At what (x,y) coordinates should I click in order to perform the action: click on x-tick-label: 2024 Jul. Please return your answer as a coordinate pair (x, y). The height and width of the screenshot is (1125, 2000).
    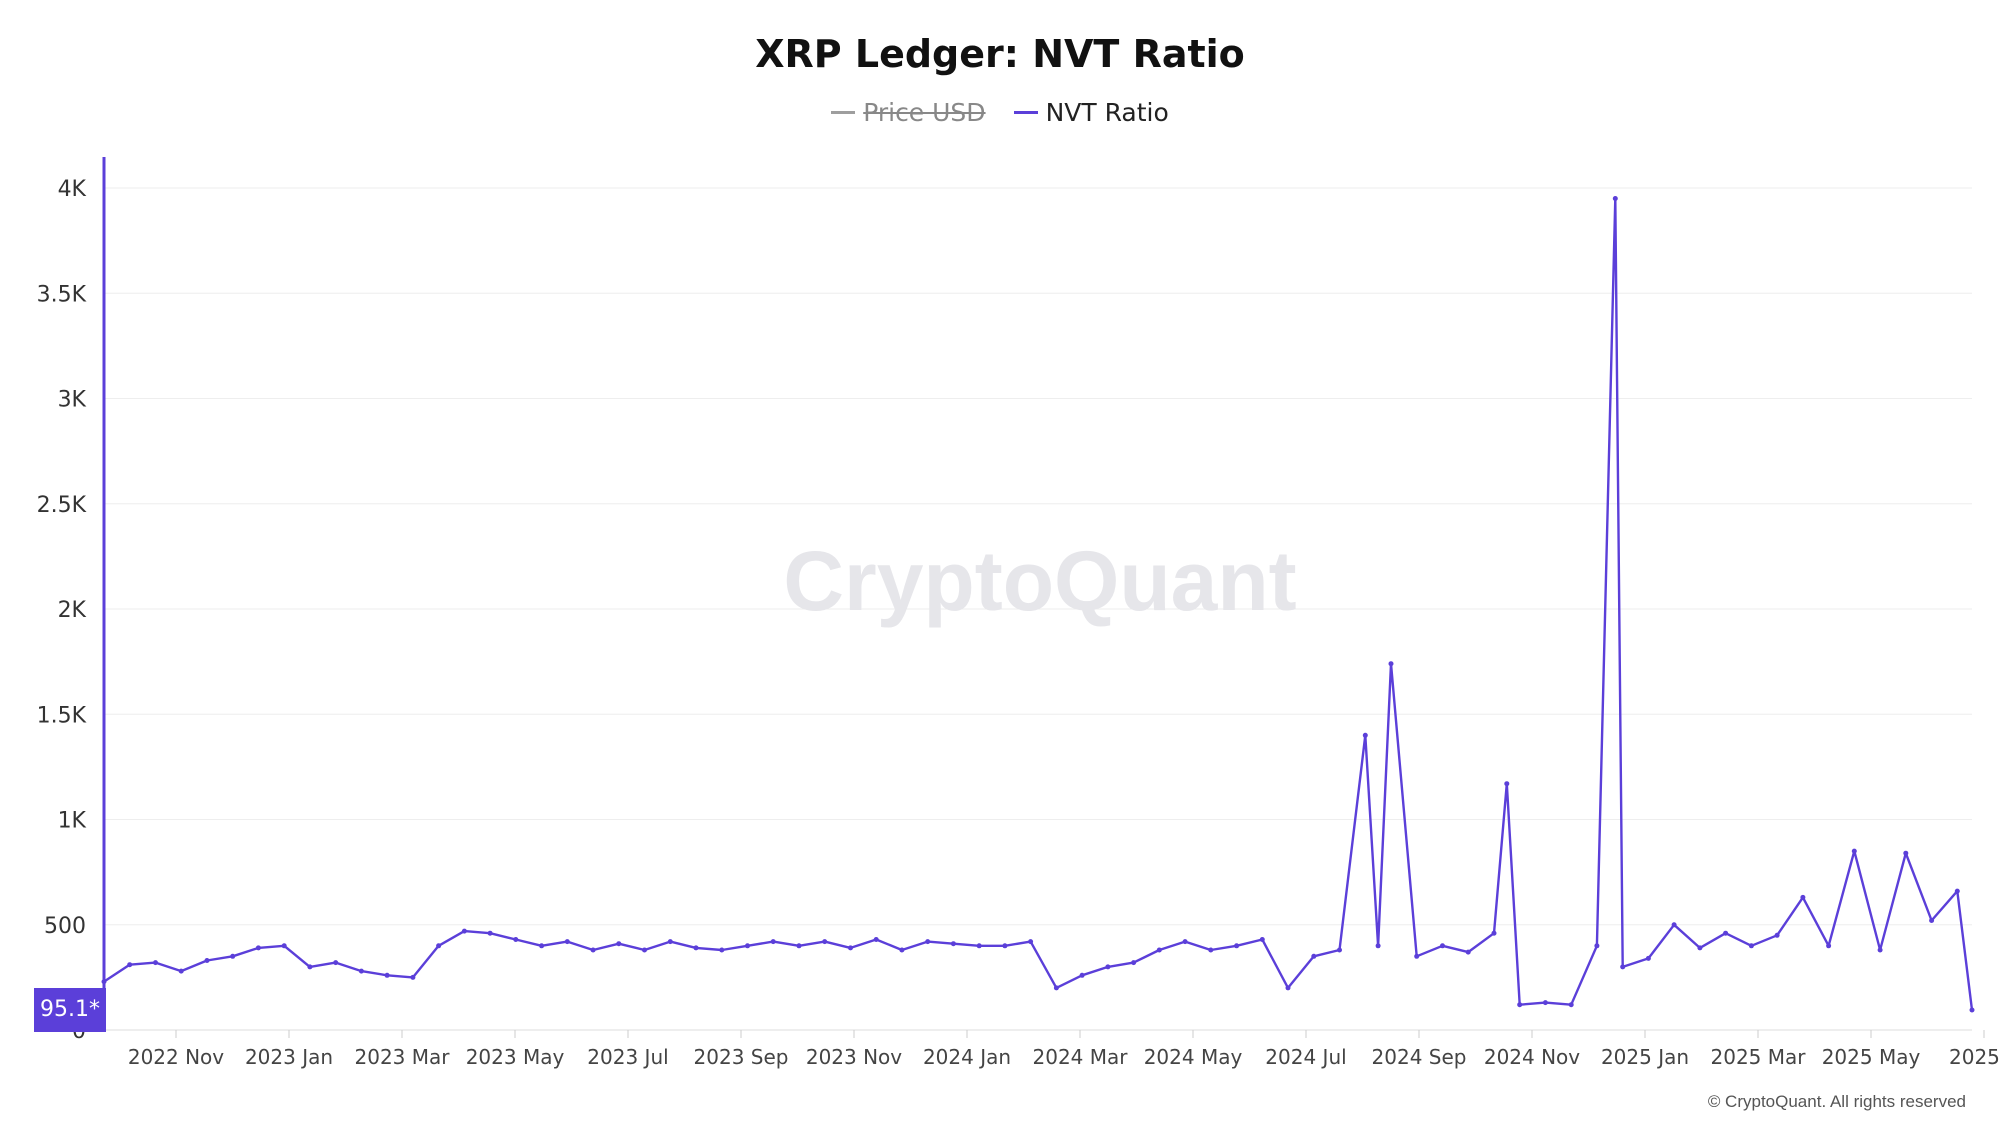
    Looking at the image, I should click on (1305, 1057).